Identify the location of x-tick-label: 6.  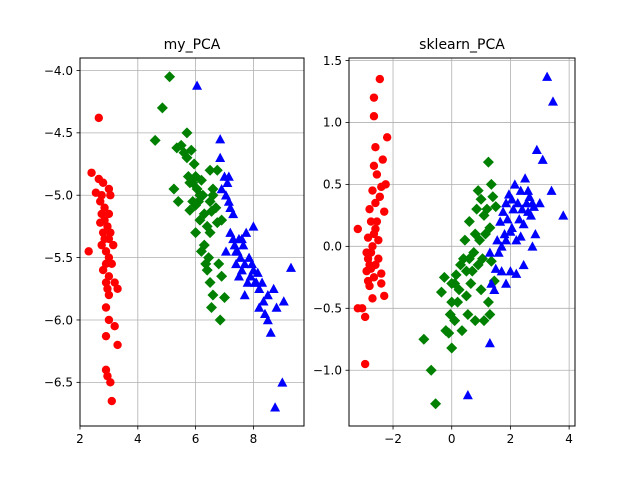
(196, 439).